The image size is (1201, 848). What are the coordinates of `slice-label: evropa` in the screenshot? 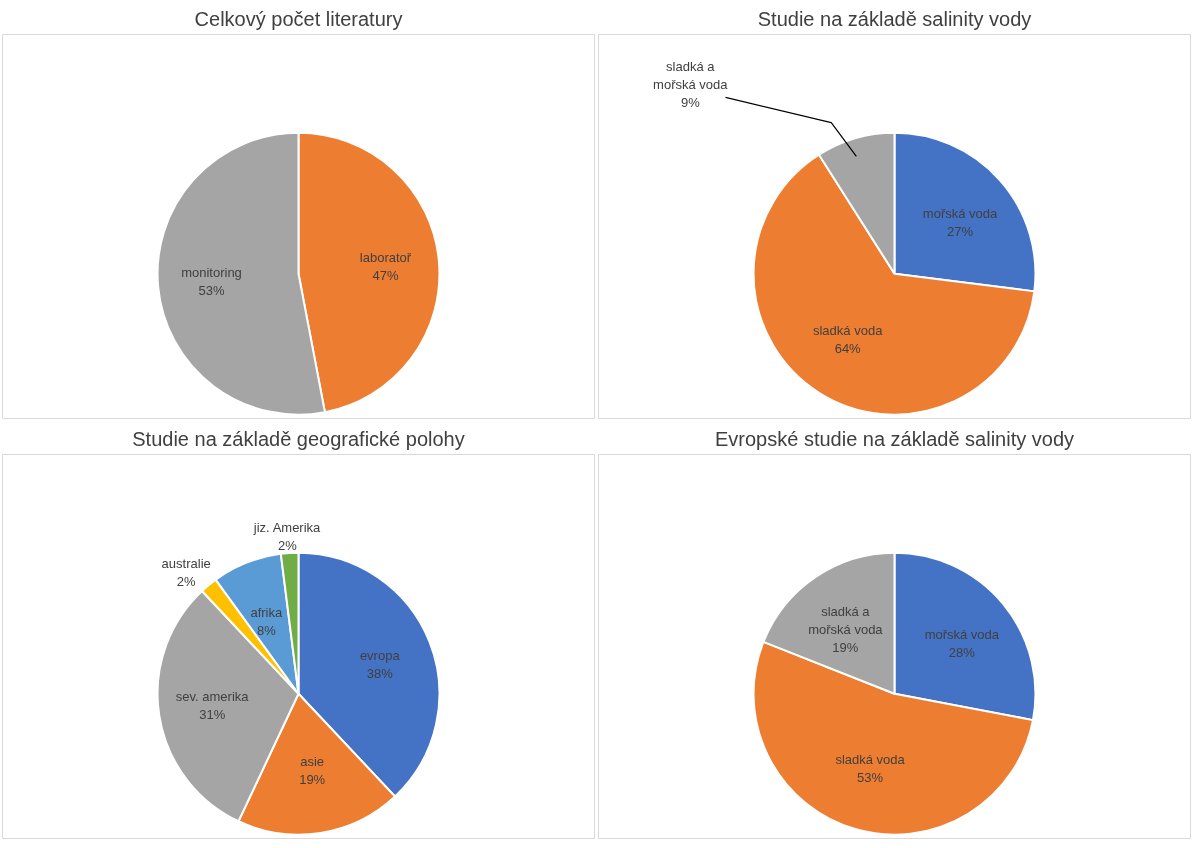 It's located at (380, 656).